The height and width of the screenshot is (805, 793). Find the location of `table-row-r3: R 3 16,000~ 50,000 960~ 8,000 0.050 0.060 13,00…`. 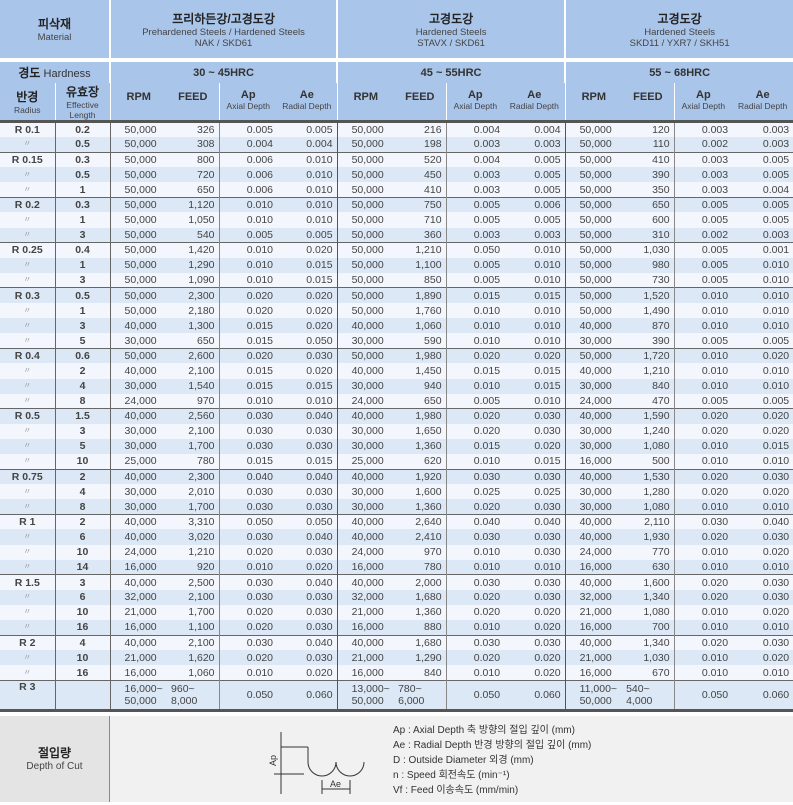

table-row-r3: R 3 16,000~ 50,000 960~ 8,000 0.050 0.060 13,00… is located at coordinates (396, 695).